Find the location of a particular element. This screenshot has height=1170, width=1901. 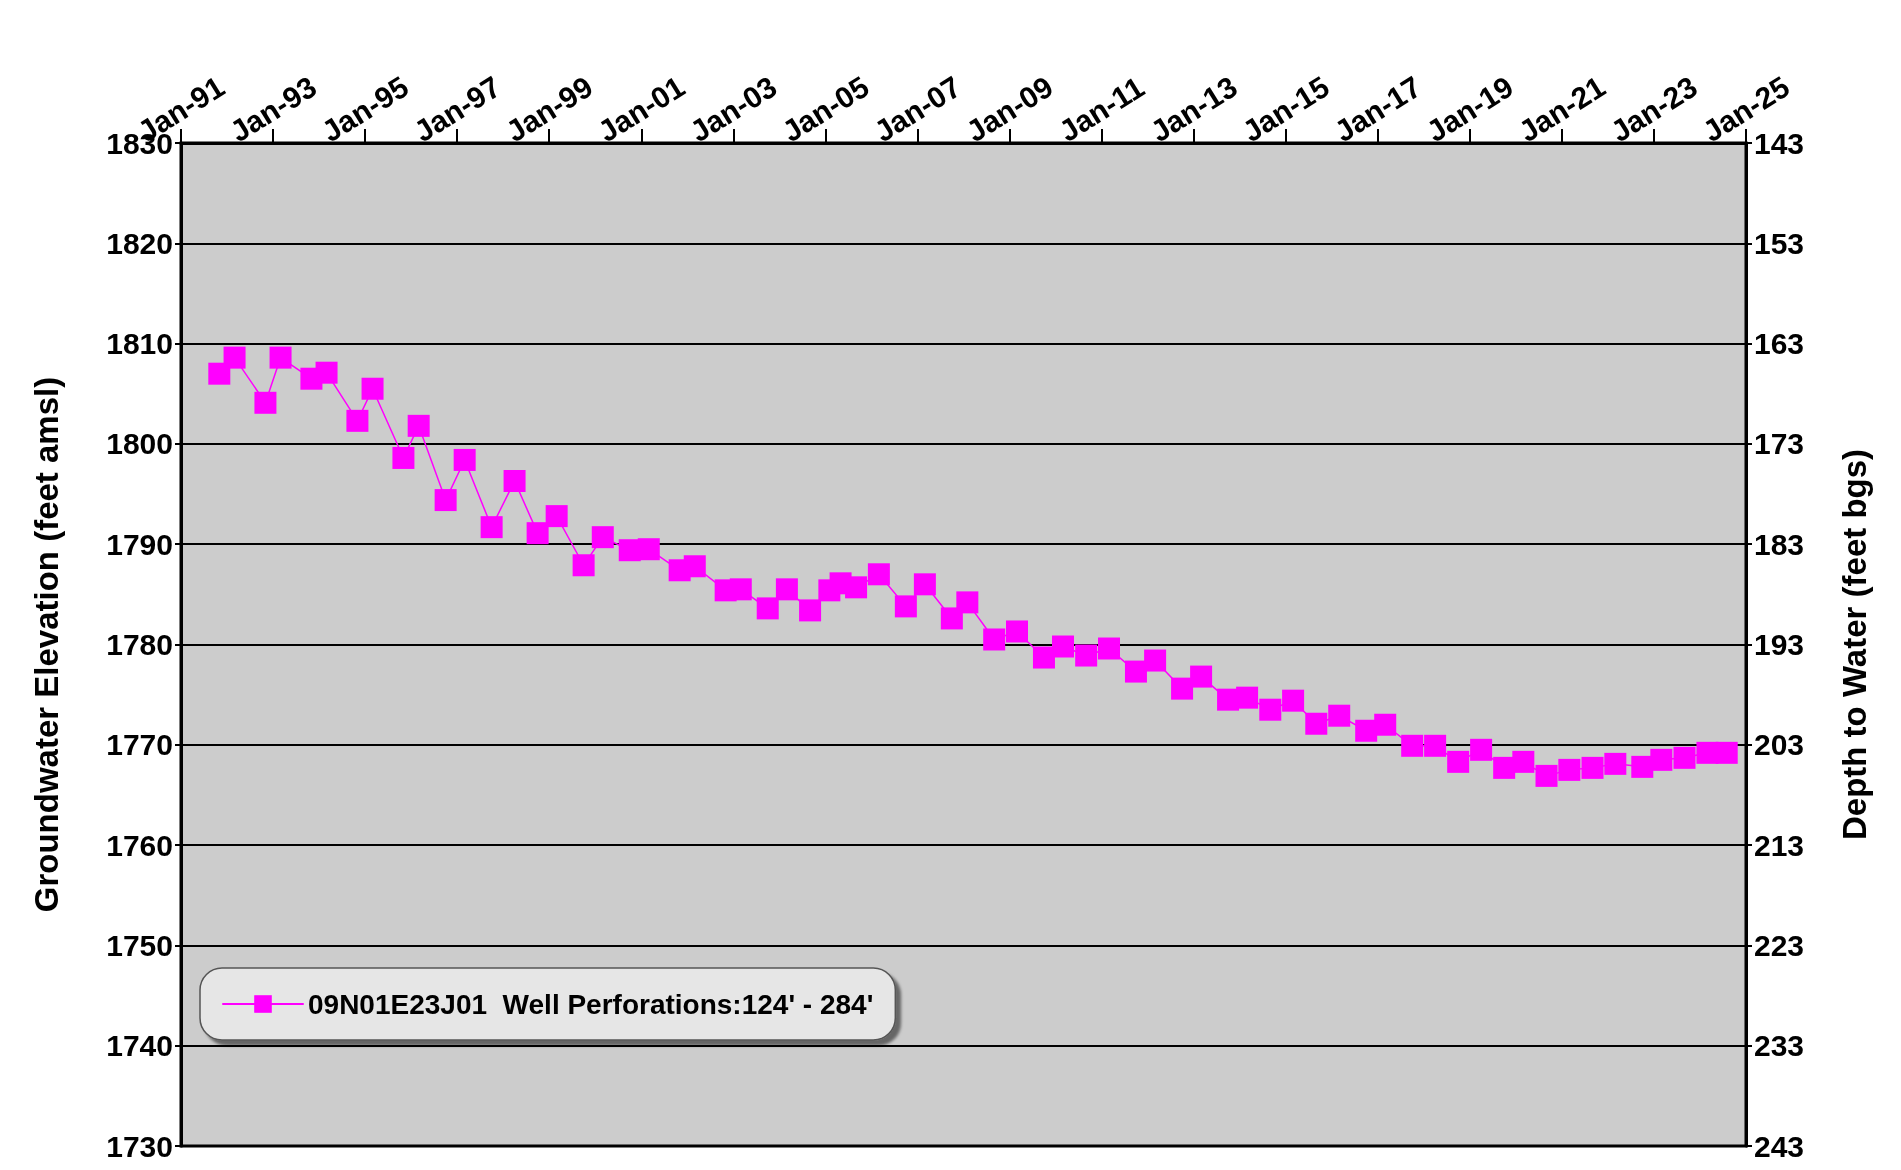

y2-axis-title: Depth to Water (feet bgs) is located at coordinates (1854, 644).